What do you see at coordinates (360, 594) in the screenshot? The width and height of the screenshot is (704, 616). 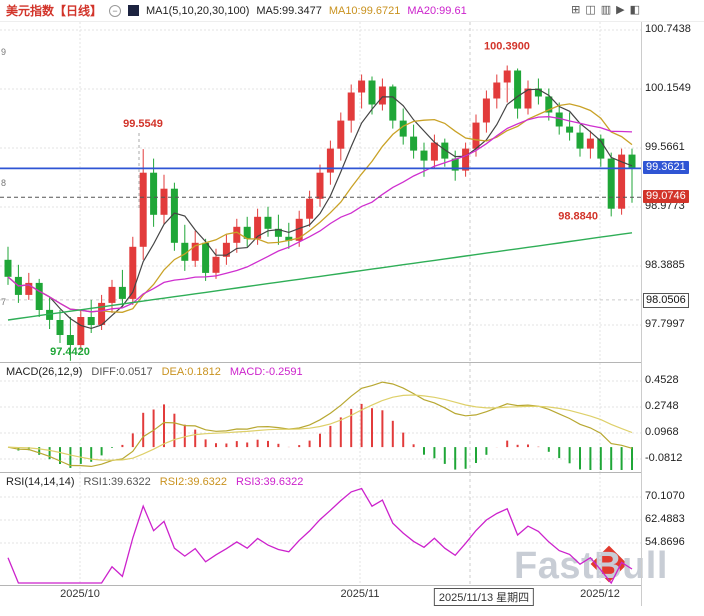 I see `x-axis-label: 2025/11` at bounding box center [360, 594].